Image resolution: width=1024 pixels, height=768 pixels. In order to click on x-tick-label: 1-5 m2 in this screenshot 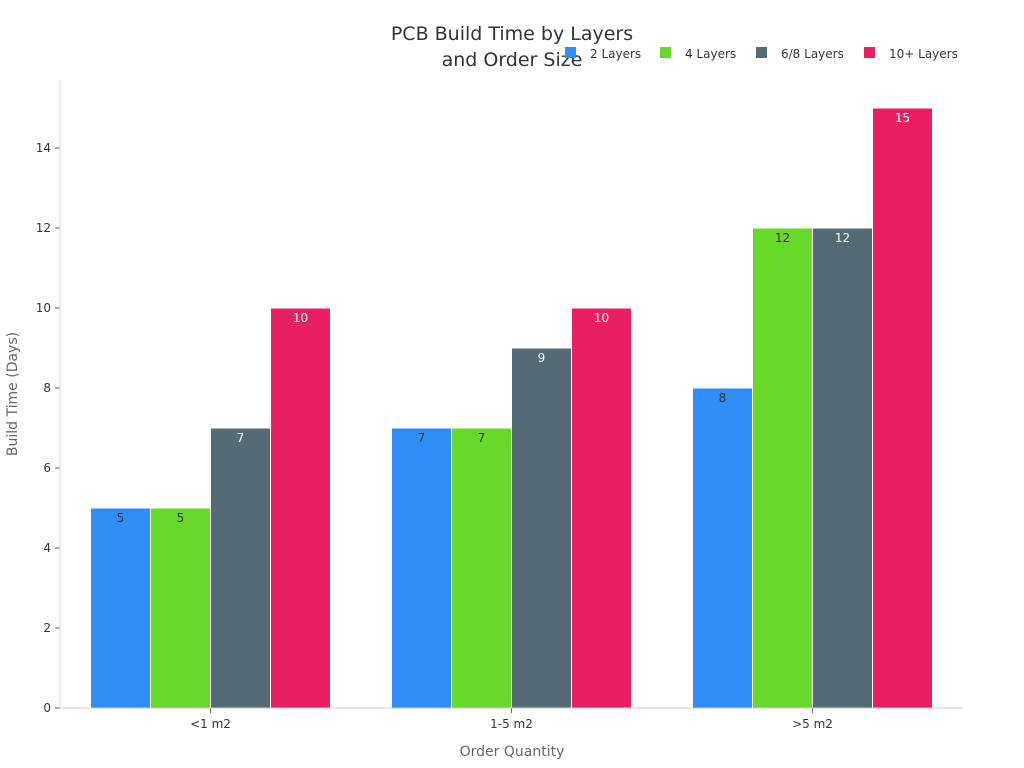, I will do `click(511, 724)`.